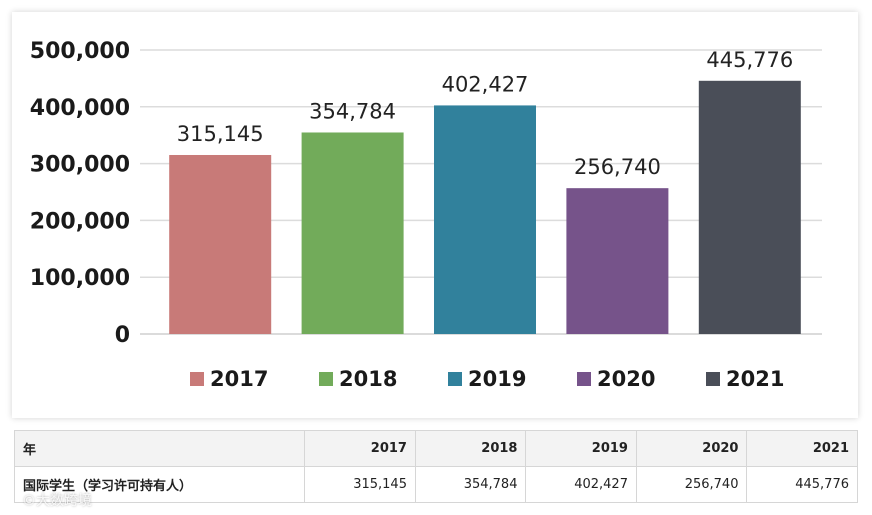  I want to click on legend-swatch-2018, so click(326, 379).